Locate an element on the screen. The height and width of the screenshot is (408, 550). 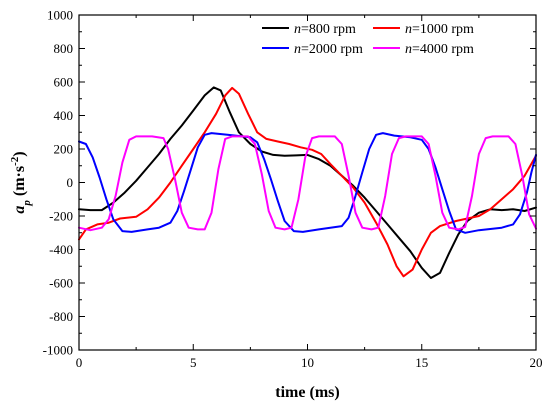
y-tick-label: 0 is located at coordinates (70, 182).